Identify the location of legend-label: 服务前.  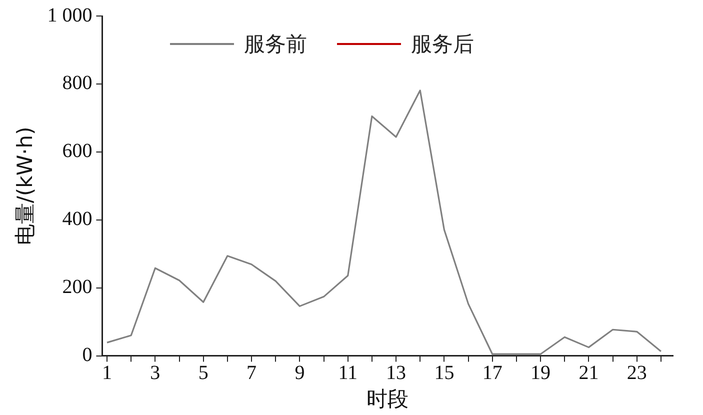
(275, 44).